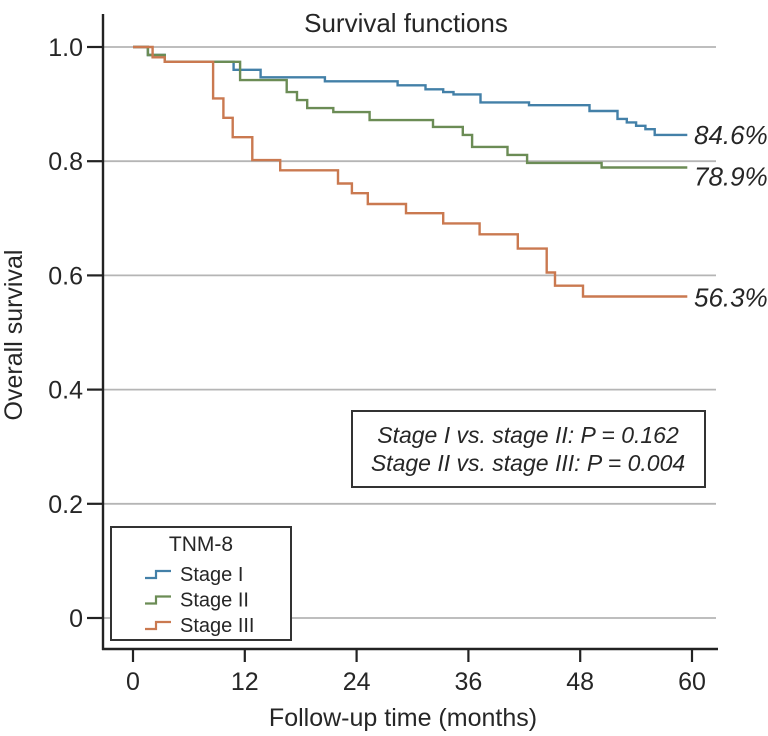 This screenshot has height=736, width=768. Describe the element at coordinates (201, 544) in the screenshot. I see `legend-title: TNM-8` at that location.